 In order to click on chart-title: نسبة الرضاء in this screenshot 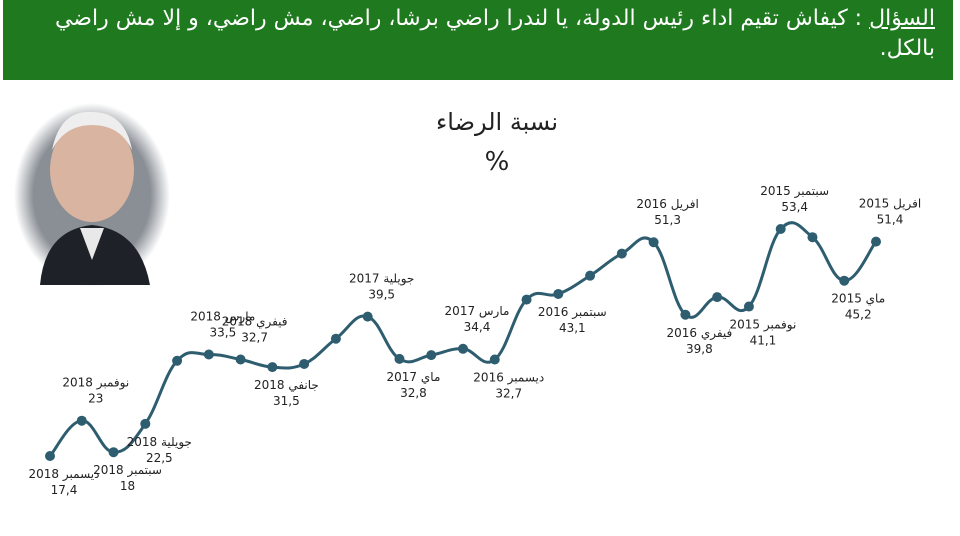, I will do `click(497, 122)`.